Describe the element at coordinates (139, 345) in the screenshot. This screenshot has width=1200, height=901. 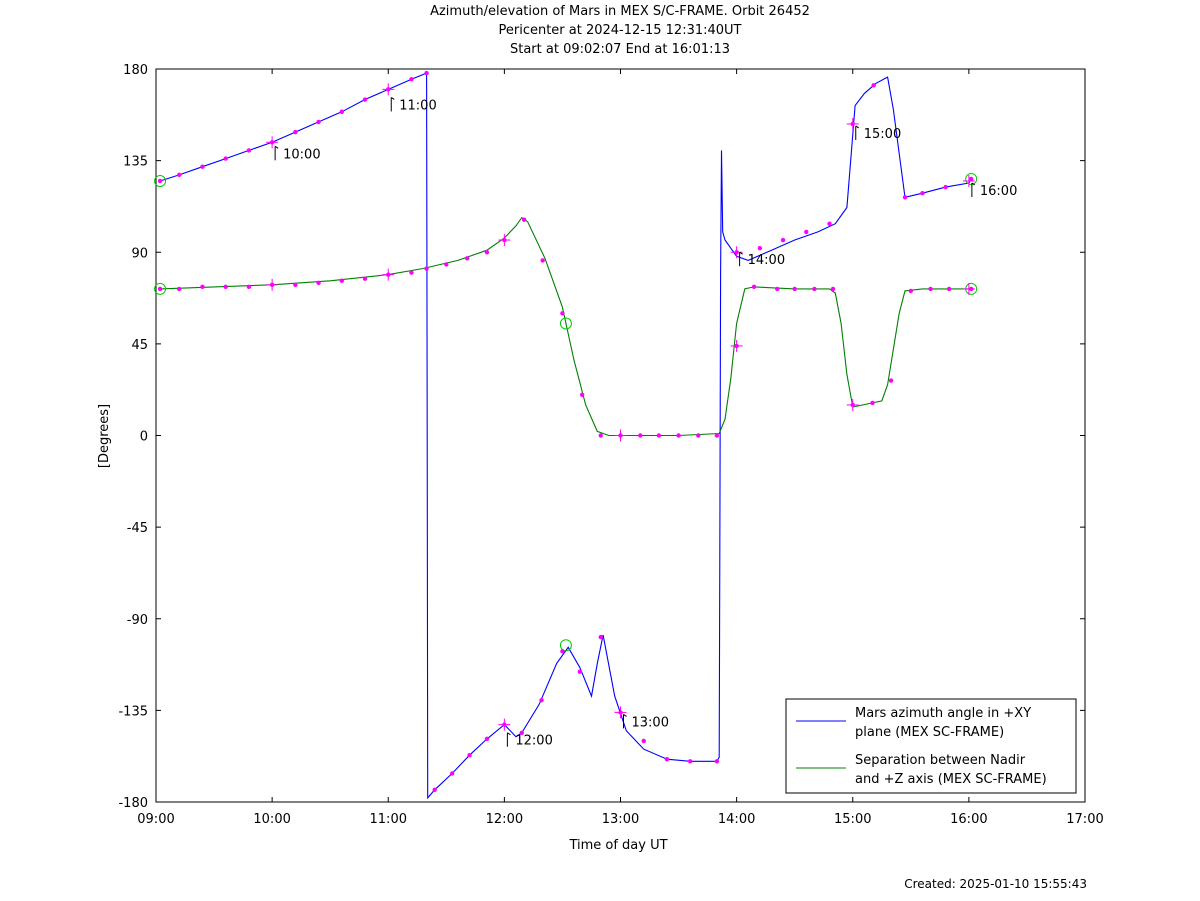
I see `y-tick-label: 45` at that location.